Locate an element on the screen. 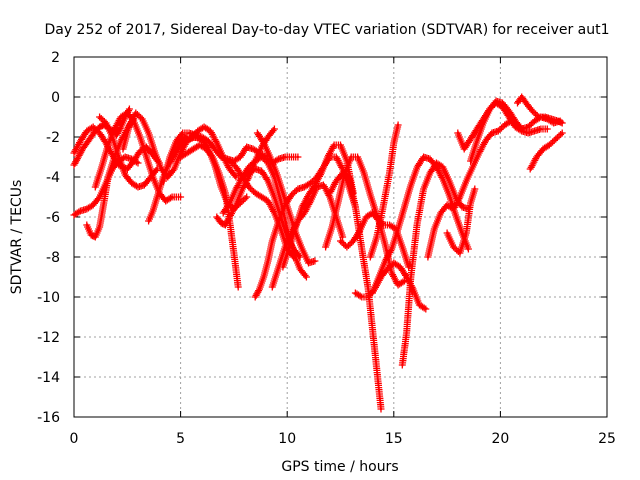 The width and height of the screenshot is (640, 480). x-axis-title: GPS time / hours is located at coordinates (339, 467).